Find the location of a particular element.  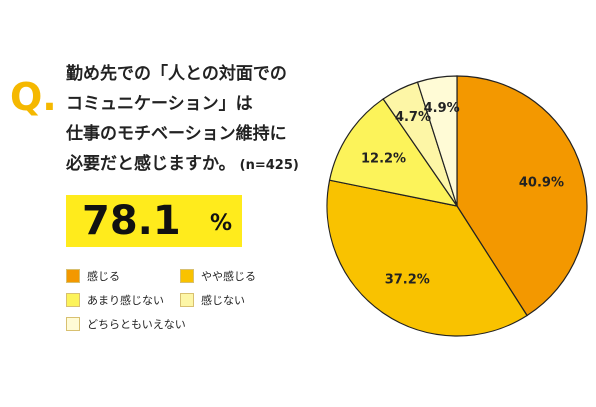

pie-label-1: 37.2% is located at coordinates (407, 280).